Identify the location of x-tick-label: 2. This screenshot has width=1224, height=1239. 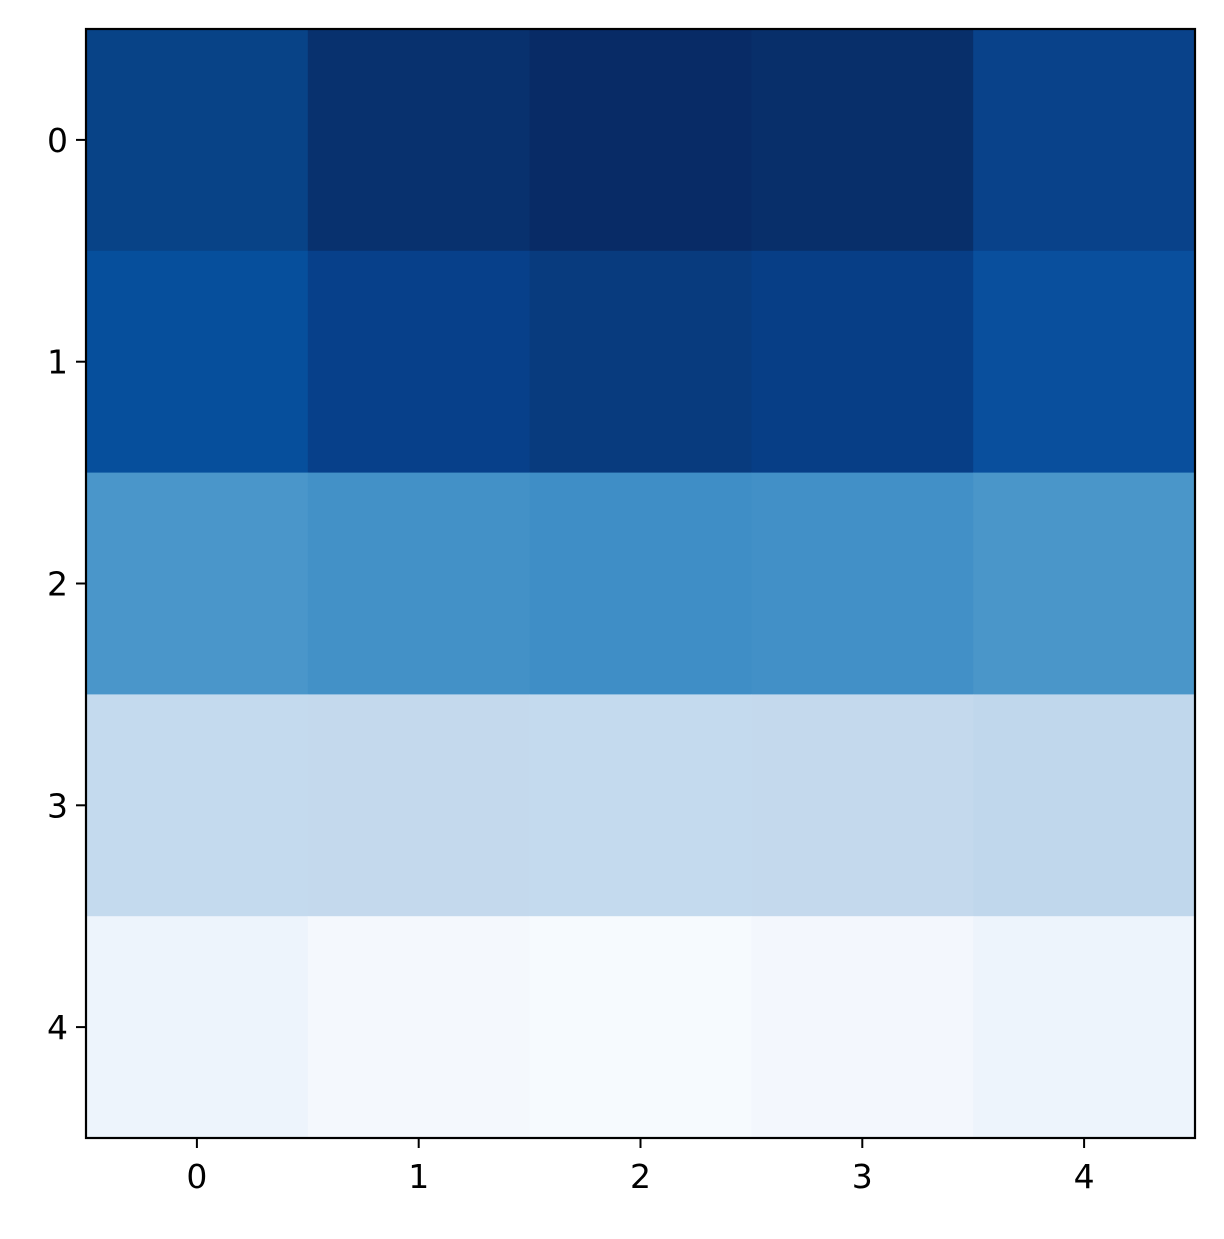
(640, 1176).